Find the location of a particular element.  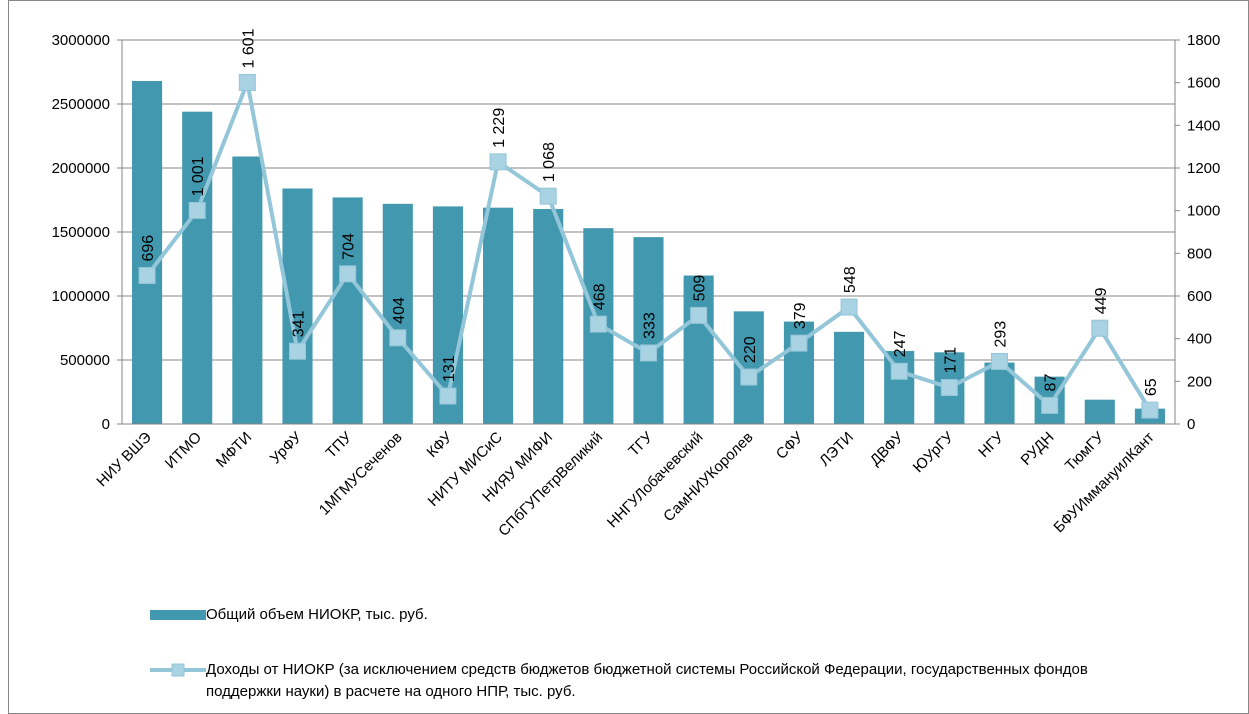

data-label: 1 068 is located at coordinates (549, 162).